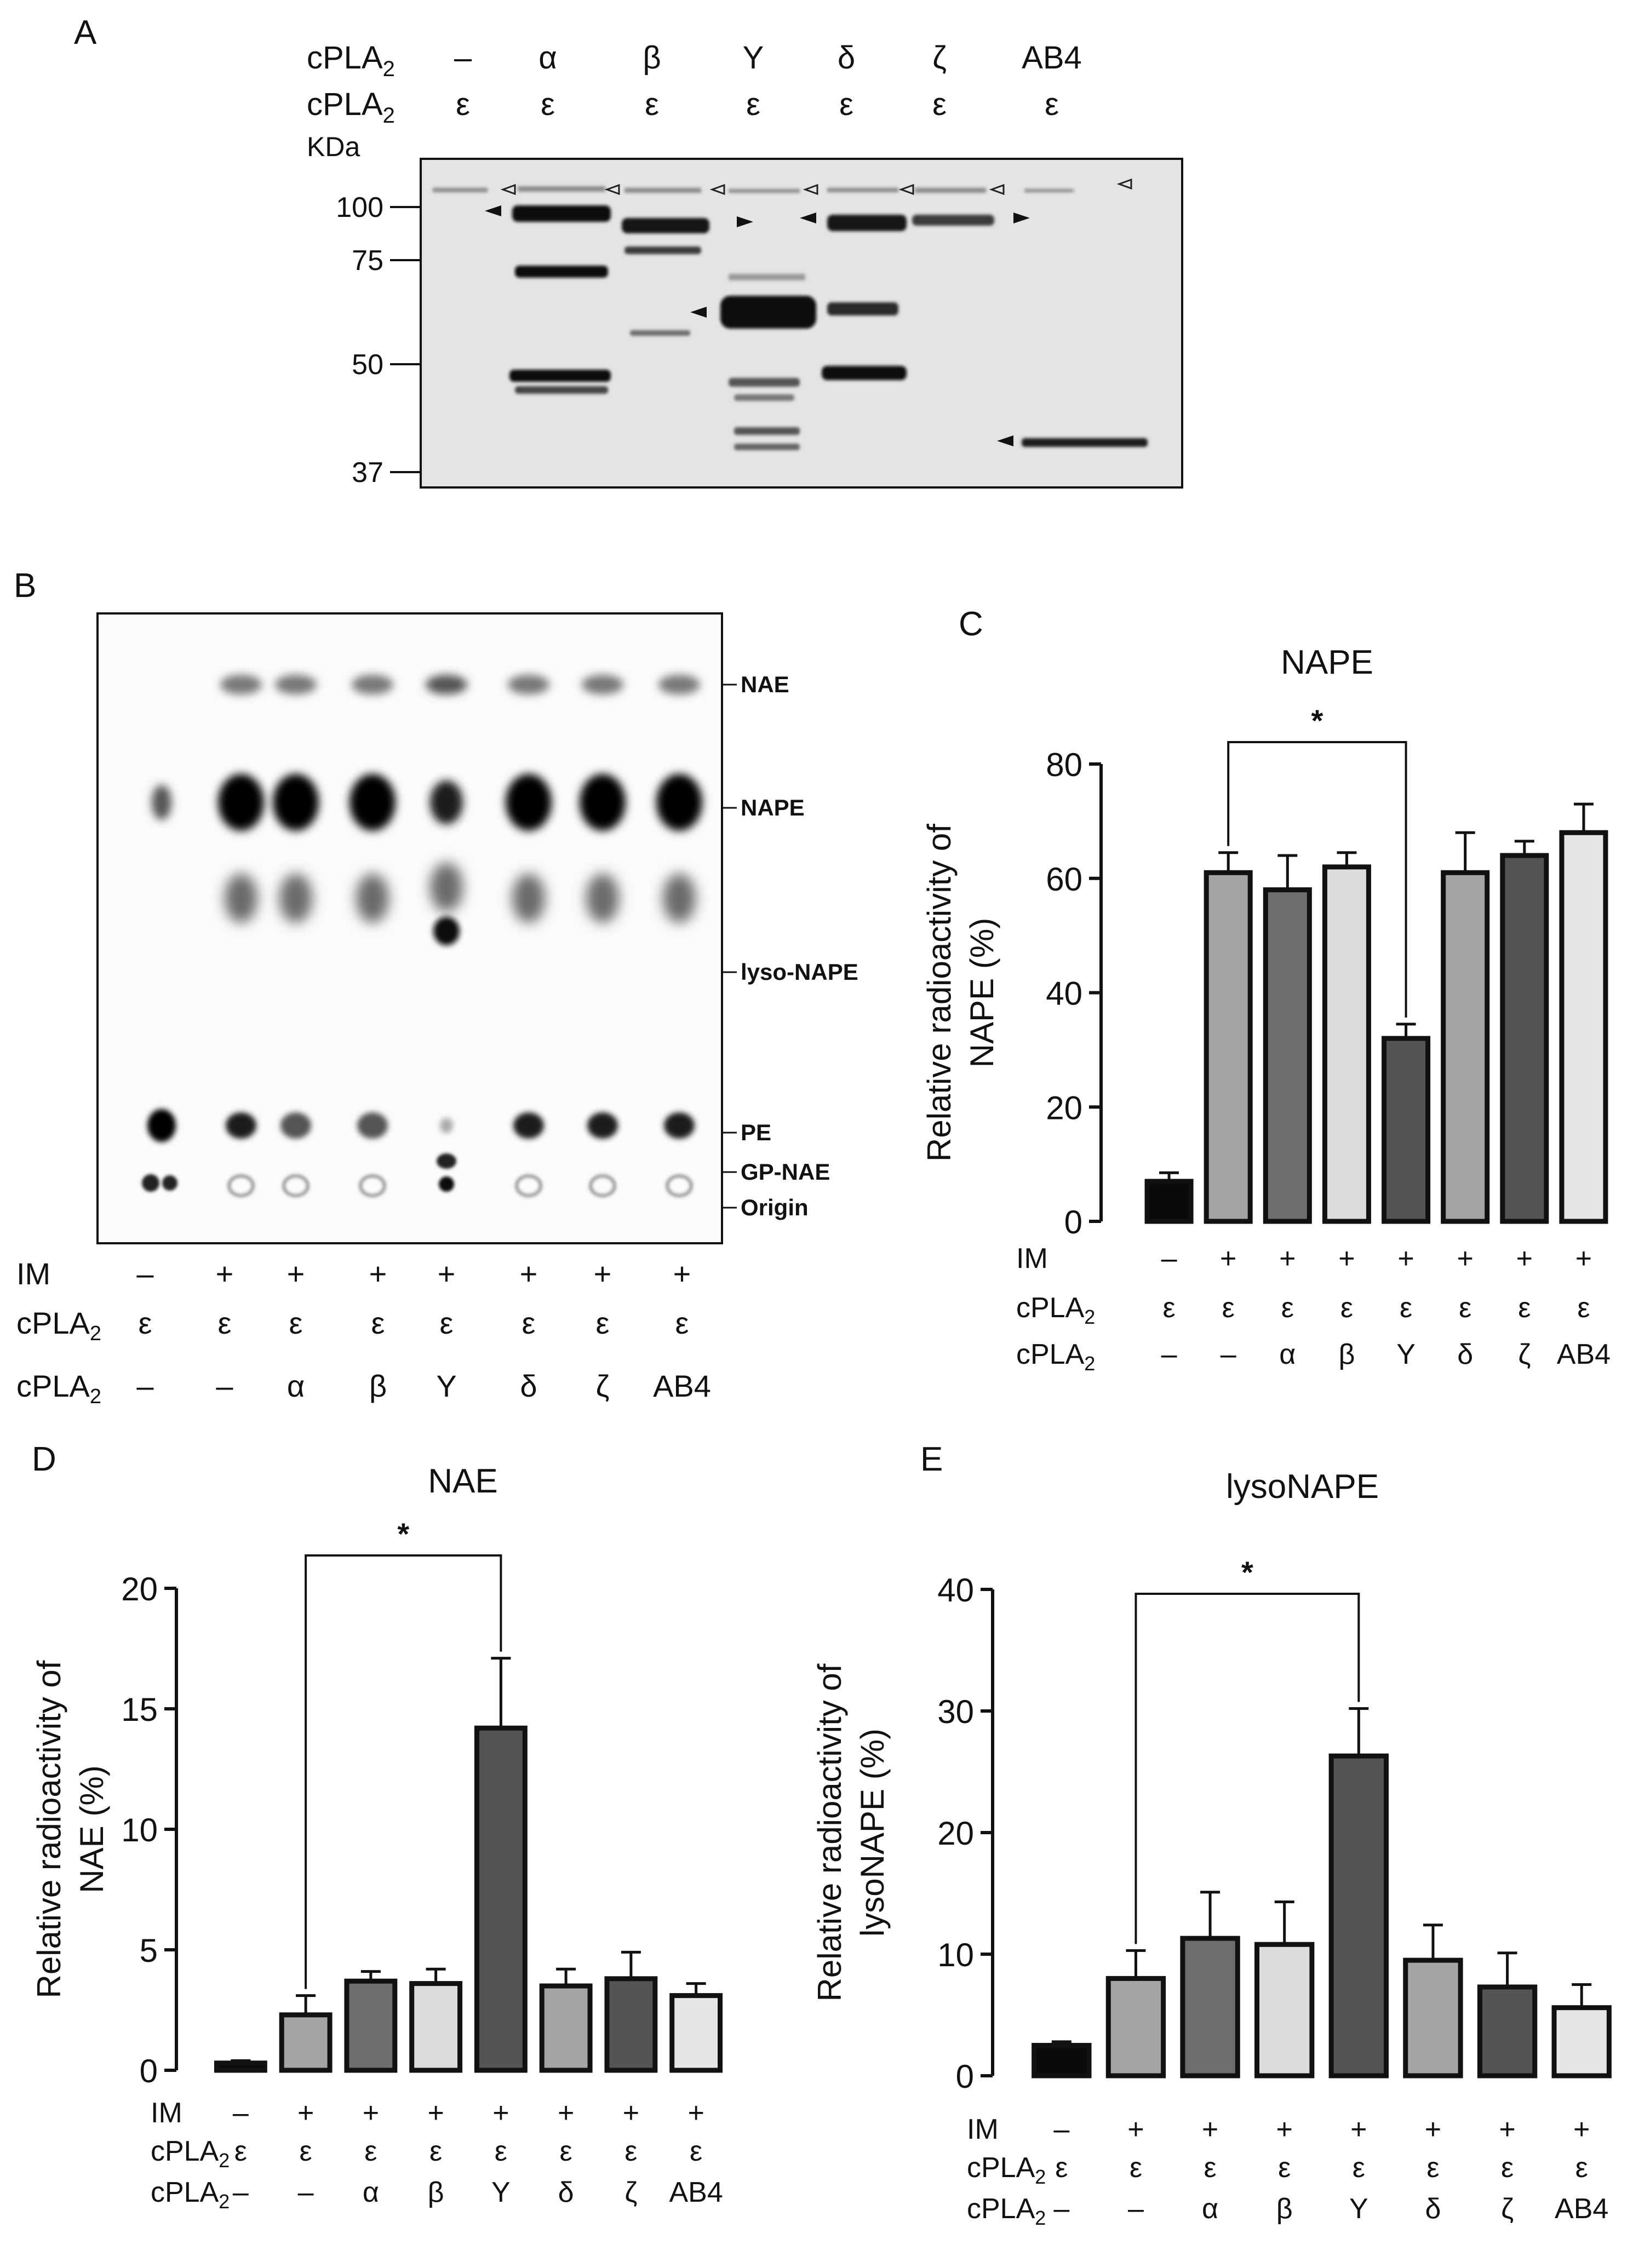  I want to click on y-axis-label-line2: lysoNAPE (%), so click(872, 1833).